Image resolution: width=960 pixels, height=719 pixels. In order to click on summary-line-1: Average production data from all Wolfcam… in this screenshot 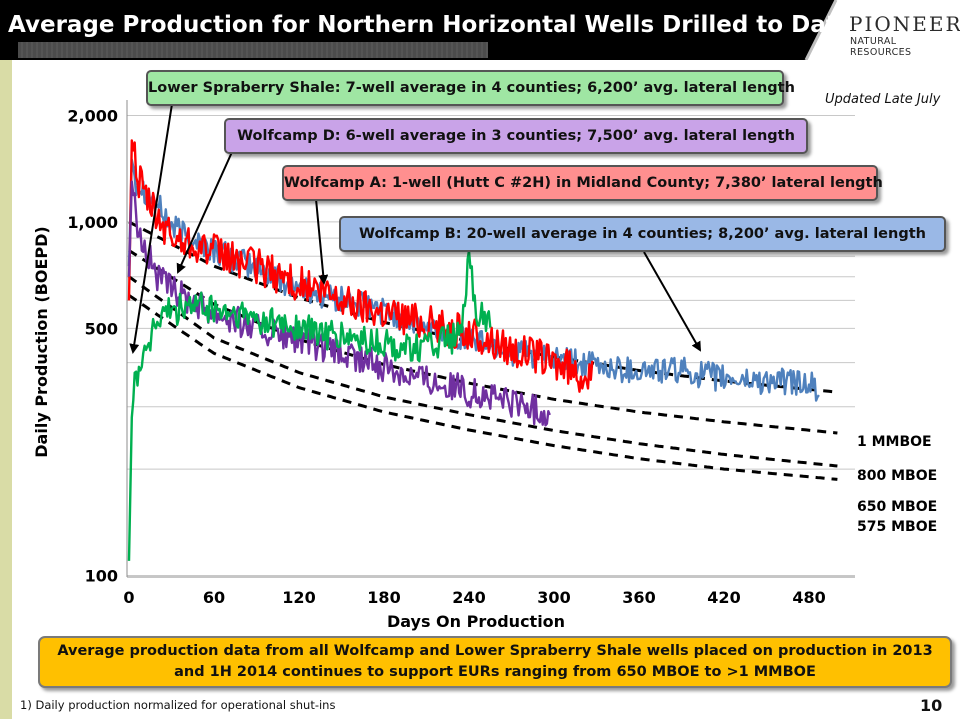, I will do `click(495, 651)`.